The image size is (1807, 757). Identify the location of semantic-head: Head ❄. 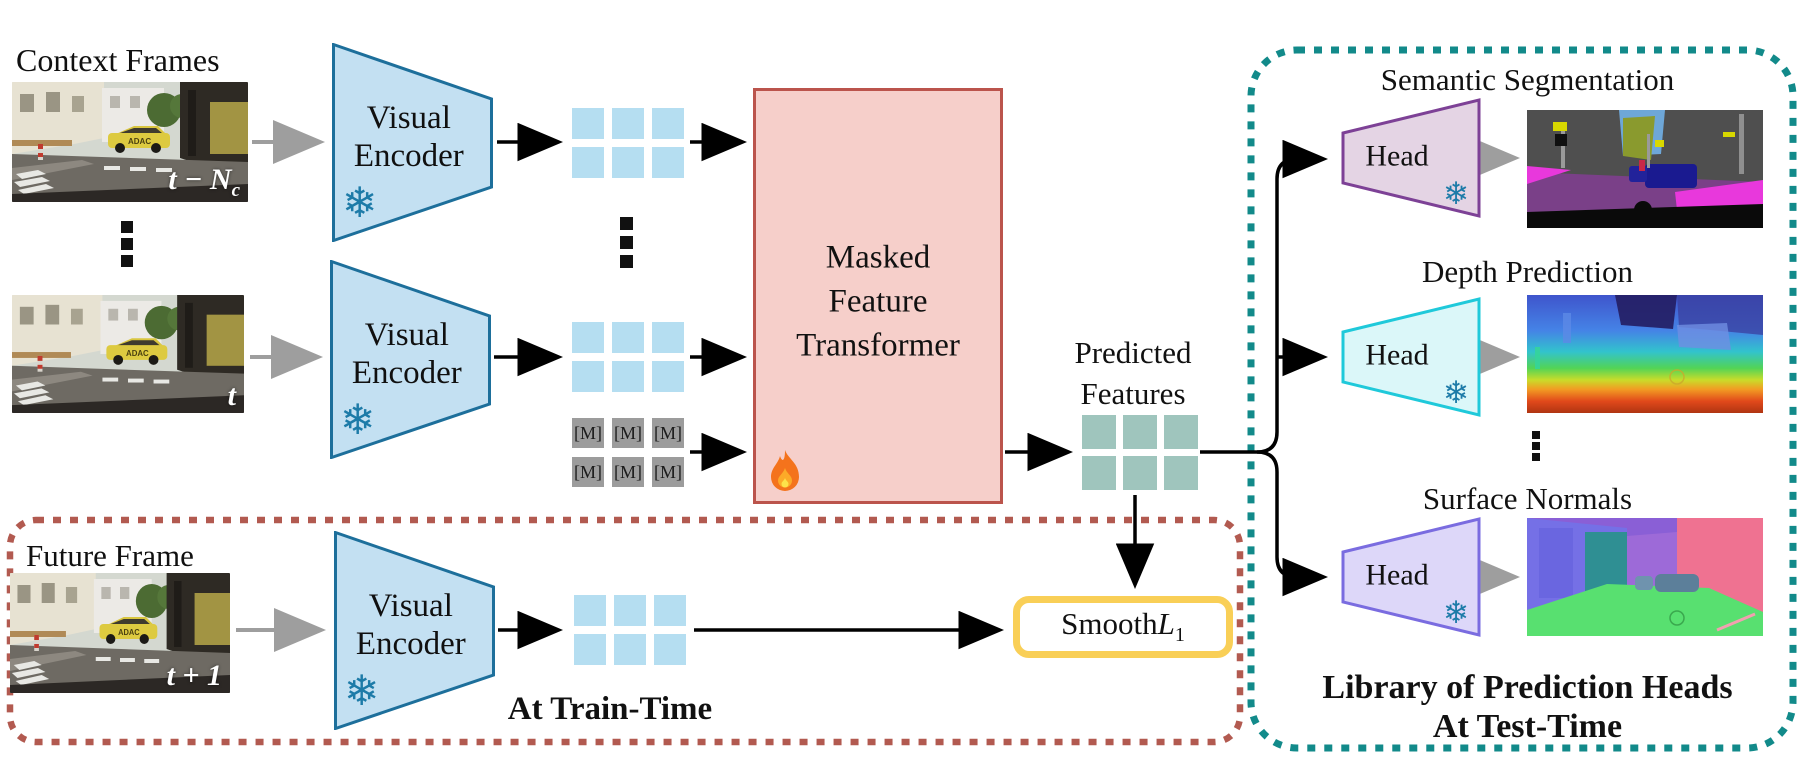
(1411, 158).